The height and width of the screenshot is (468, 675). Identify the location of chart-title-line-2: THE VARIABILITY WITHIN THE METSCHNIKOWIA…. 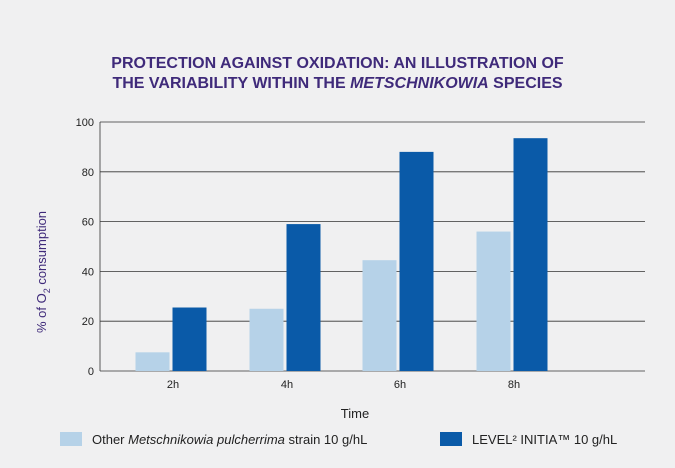
(337, 84).